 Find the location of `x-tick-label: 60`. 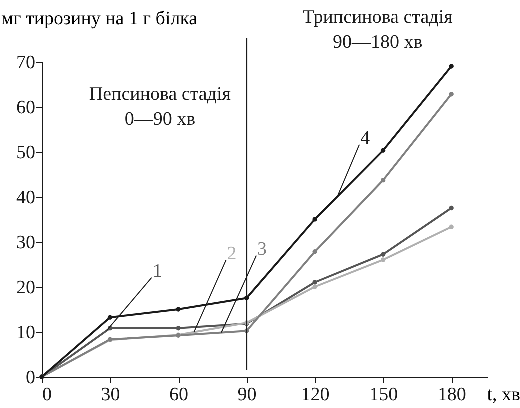

x-tick-label: 60 is located at coordinates (179, 395).